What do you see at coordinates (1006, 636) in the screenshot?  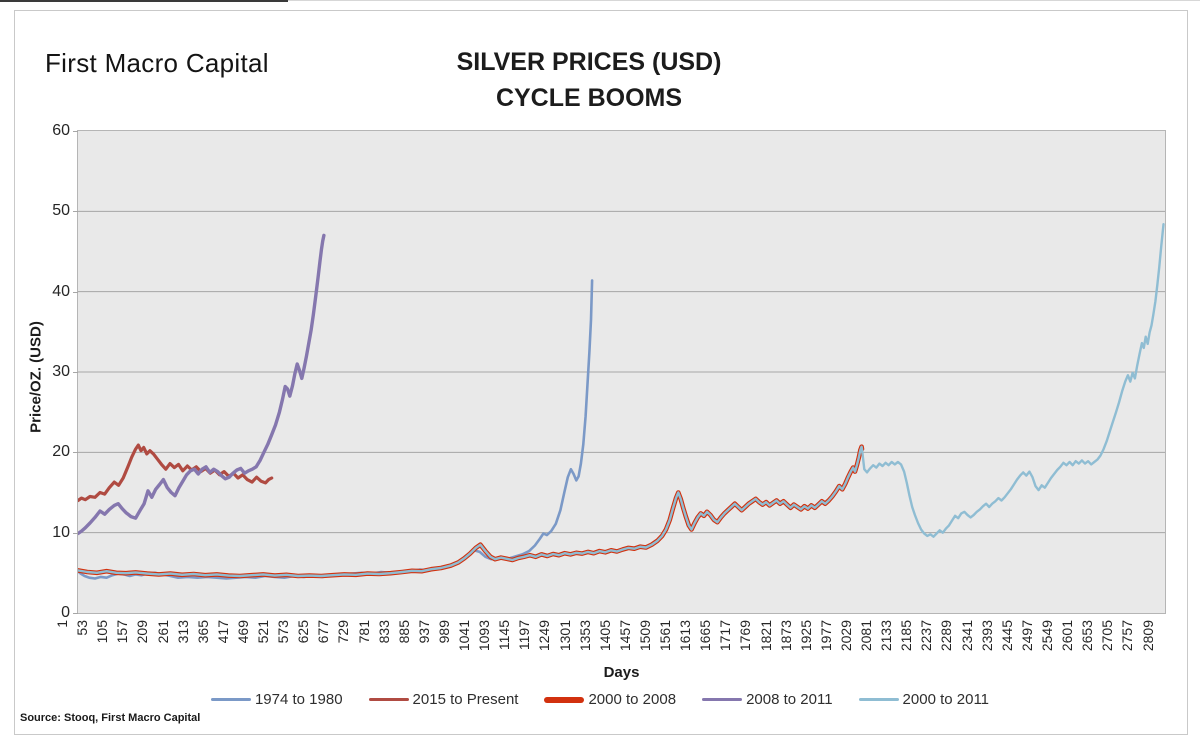 I see `x-tick-label-2445: 2445` at bounding box center [1006, 636].